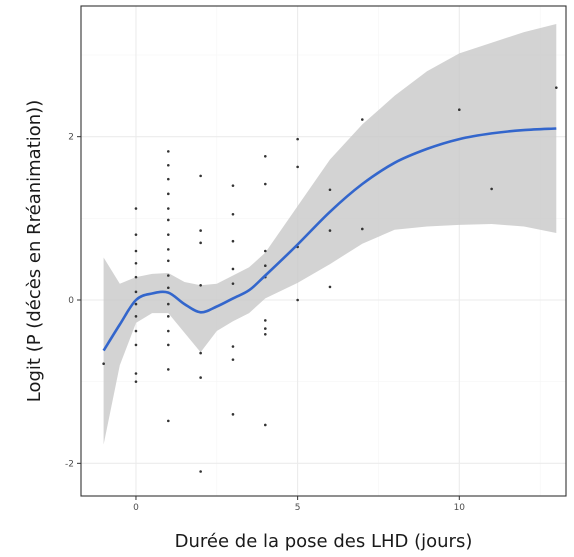 The height and width of the screenshot is (557, 574). What do you see at coordinates (136, 508) in the screenshot?
I see `x-tick-label: 0` at bounding box center [136, 508].